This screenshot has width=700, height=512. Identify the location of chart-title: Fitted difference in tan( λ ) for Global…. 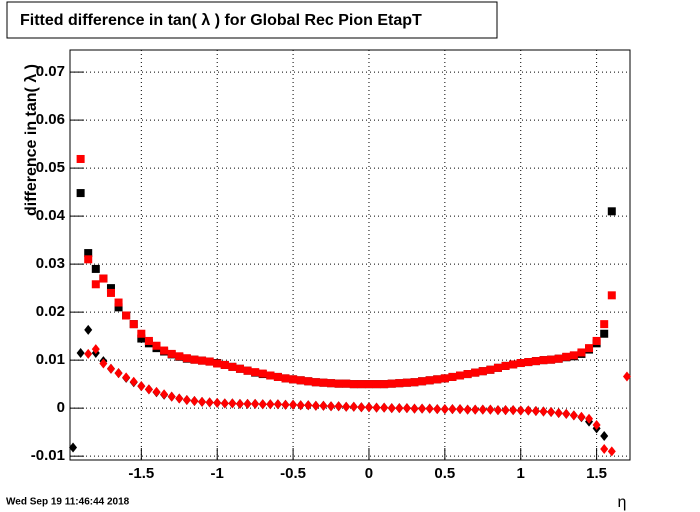
(221, 20).